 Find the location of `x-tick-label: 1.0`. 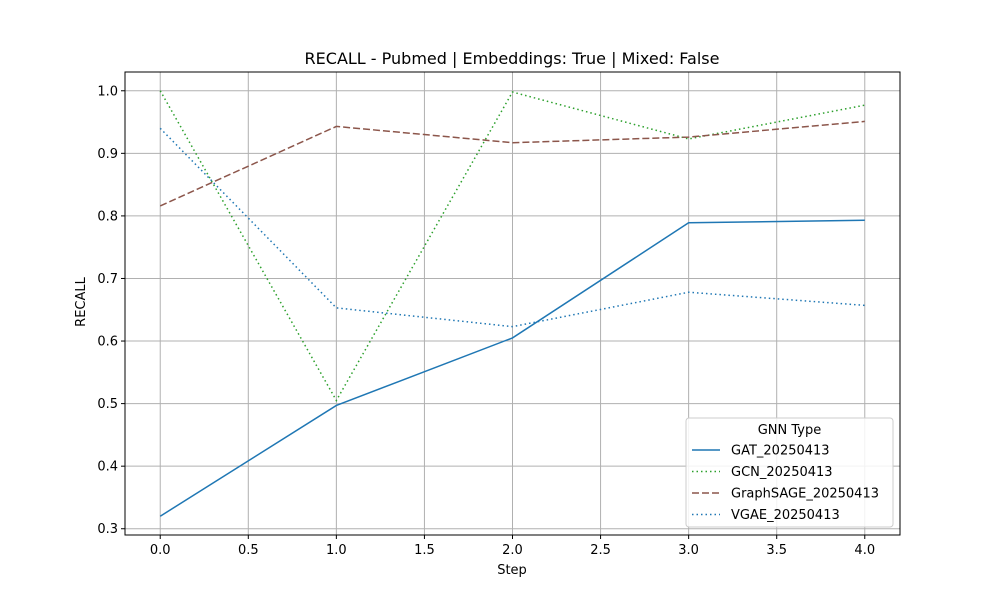

x-tick-label: 1.0 is located at coordinates (336, 550).